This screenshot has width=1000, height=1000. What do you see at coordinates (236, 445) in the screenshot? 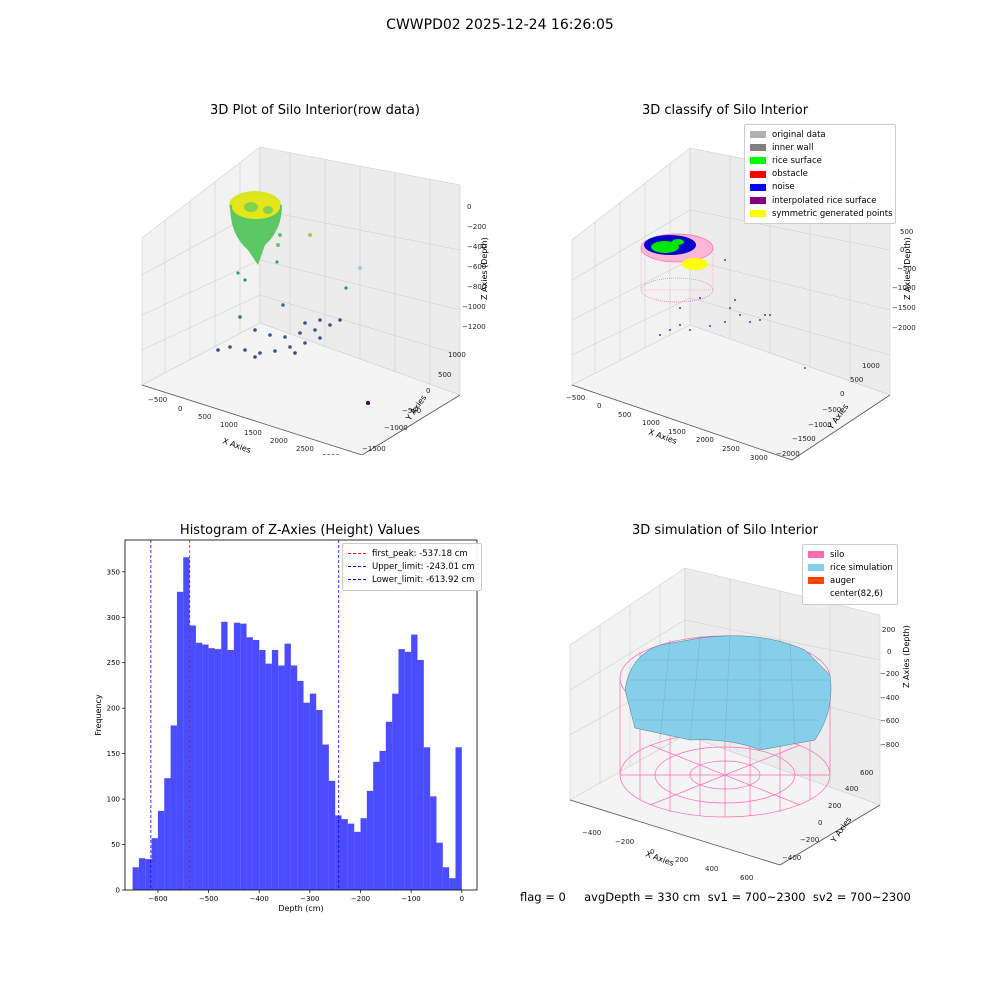
I see `panel1-xlabel: X Axies` at bounding box center [236, 445].